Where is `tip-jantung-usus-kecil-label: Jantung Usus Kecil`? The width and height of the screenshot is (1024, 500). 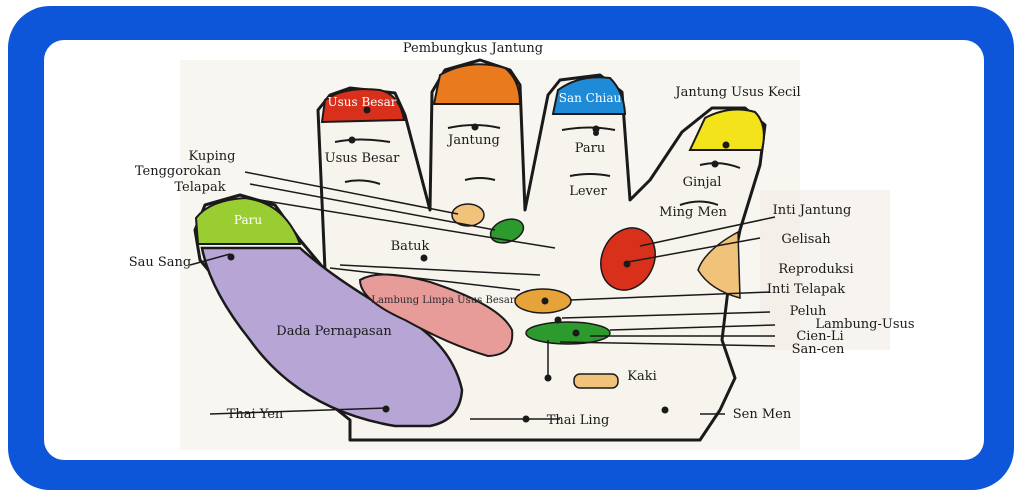 tip-jantung-usus-kecil-label: Jantung Usus Kecil is located at coordinates (736, 92).